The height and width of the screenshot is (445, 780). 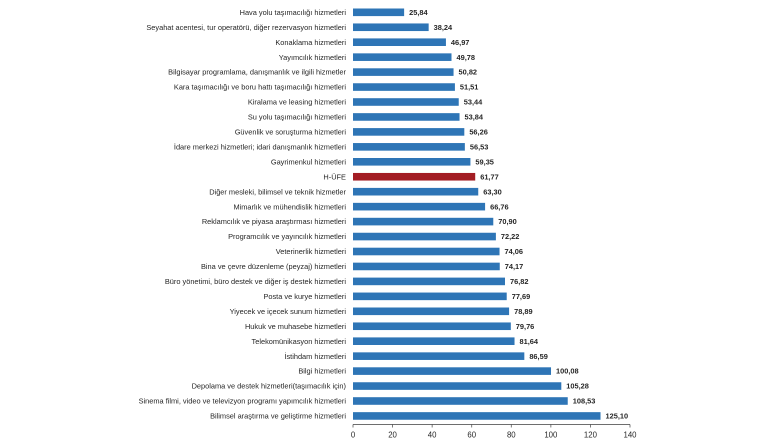 What do you see at coordinates (392, 434) in the screenshot?
I see `x-tick-label: 20` at bounding box center [392, 434].